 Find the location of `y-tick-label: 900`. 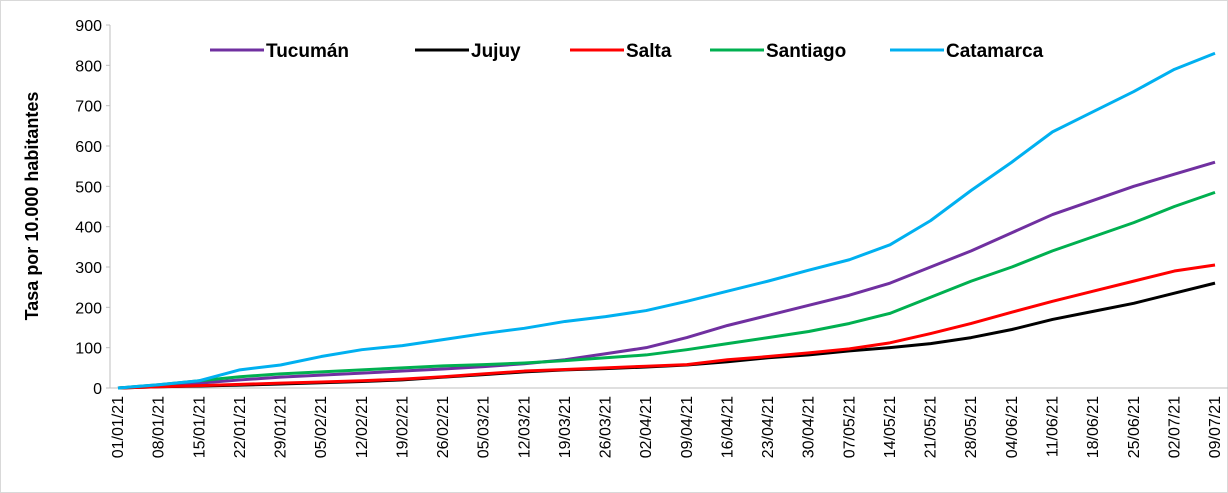

y-tick-label: 900 is located at coordinates (88, 26).